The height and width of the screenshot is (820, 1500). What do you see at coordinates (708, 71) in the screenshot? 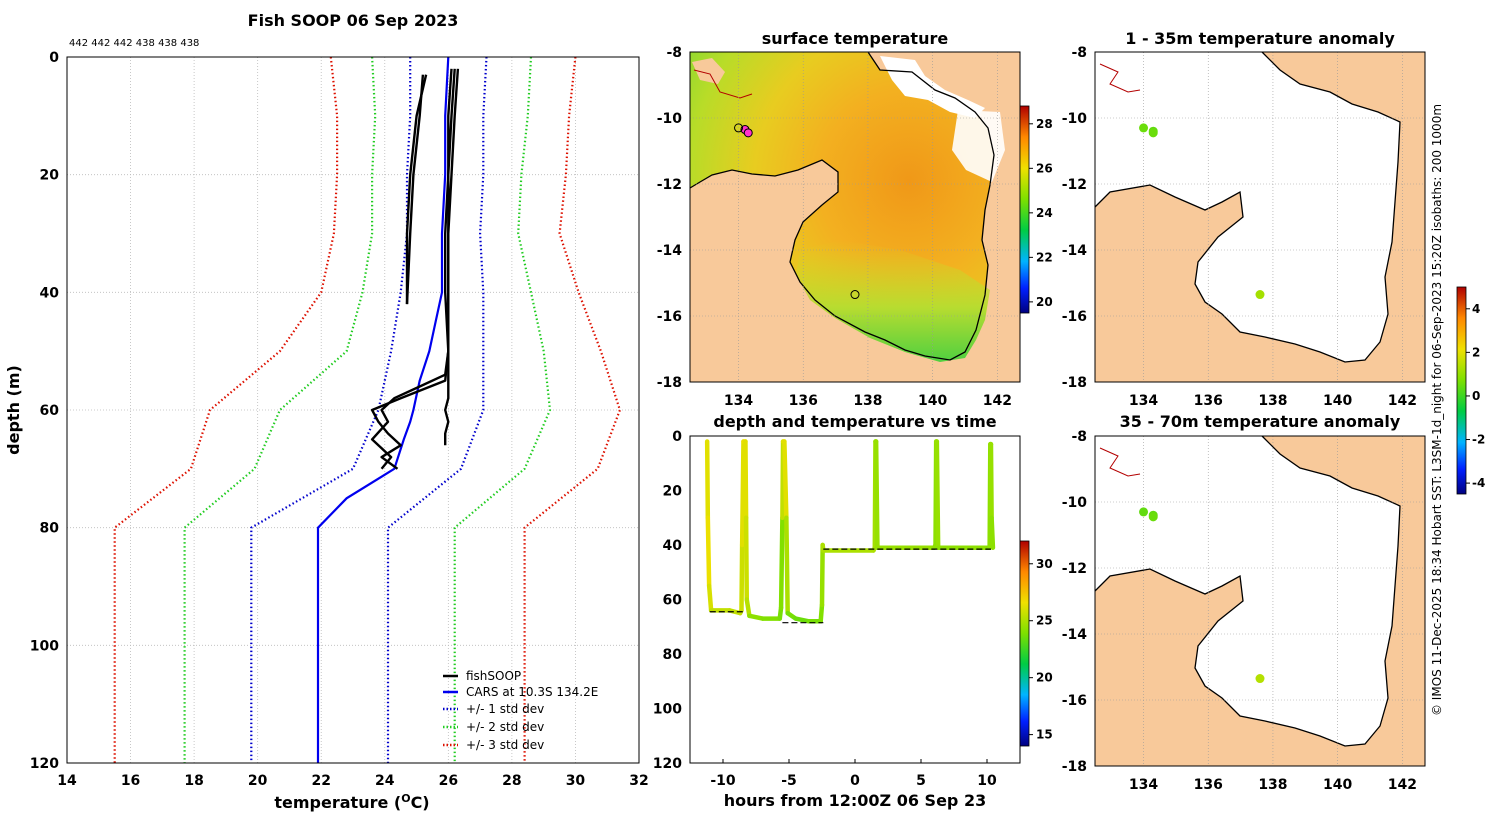
I see `sst-north-land` at bounding box center [708, 71].